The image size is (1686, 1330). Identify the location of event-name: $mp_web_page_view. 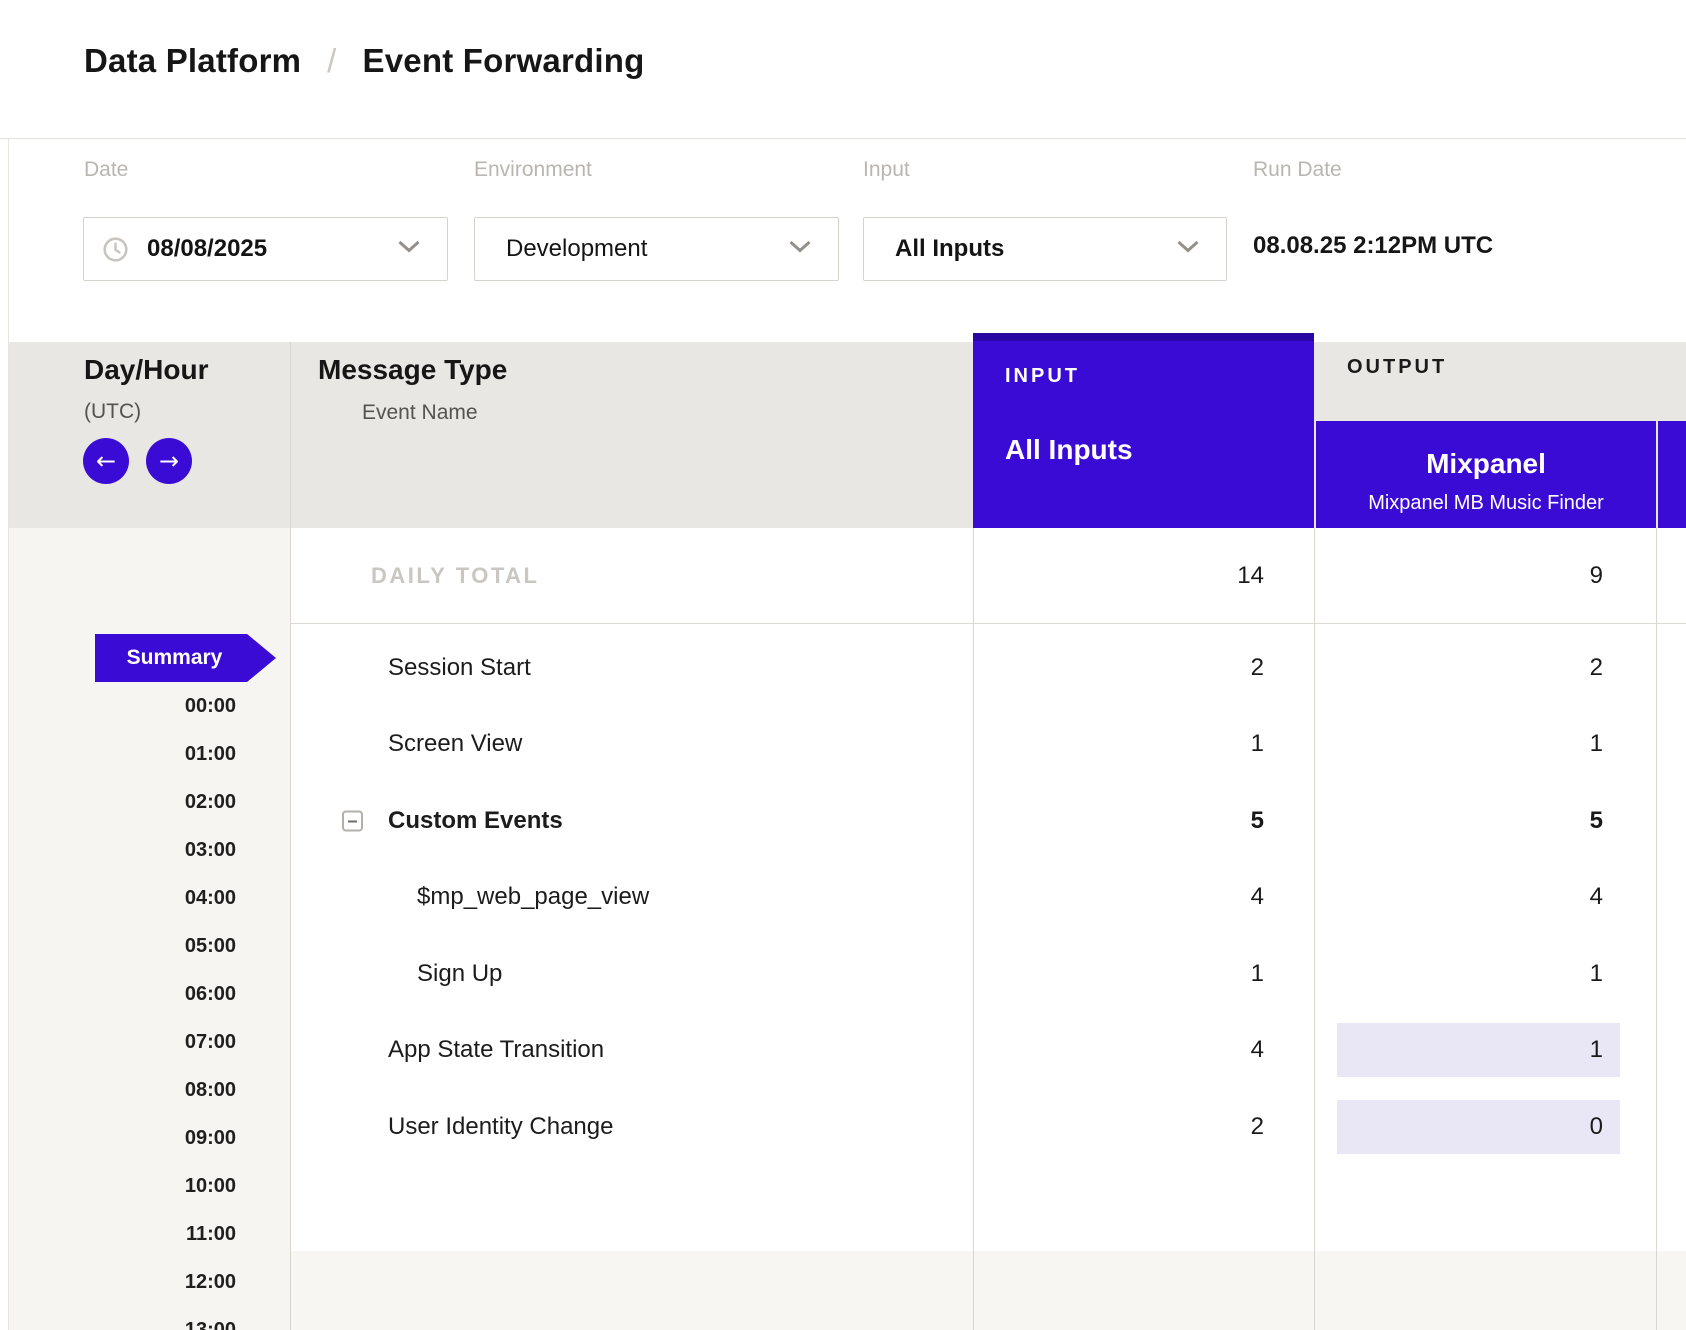
(533, 896).